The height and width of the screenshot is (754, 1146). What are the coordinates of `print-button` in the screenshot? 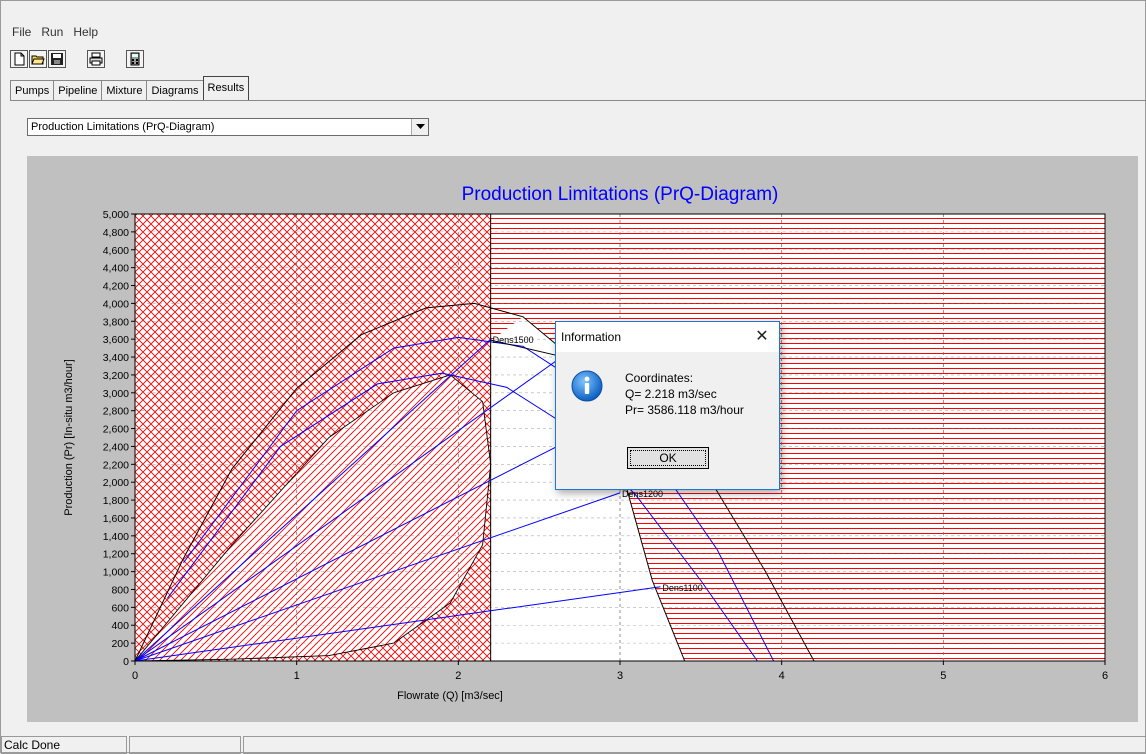 It's located at (96, 59).